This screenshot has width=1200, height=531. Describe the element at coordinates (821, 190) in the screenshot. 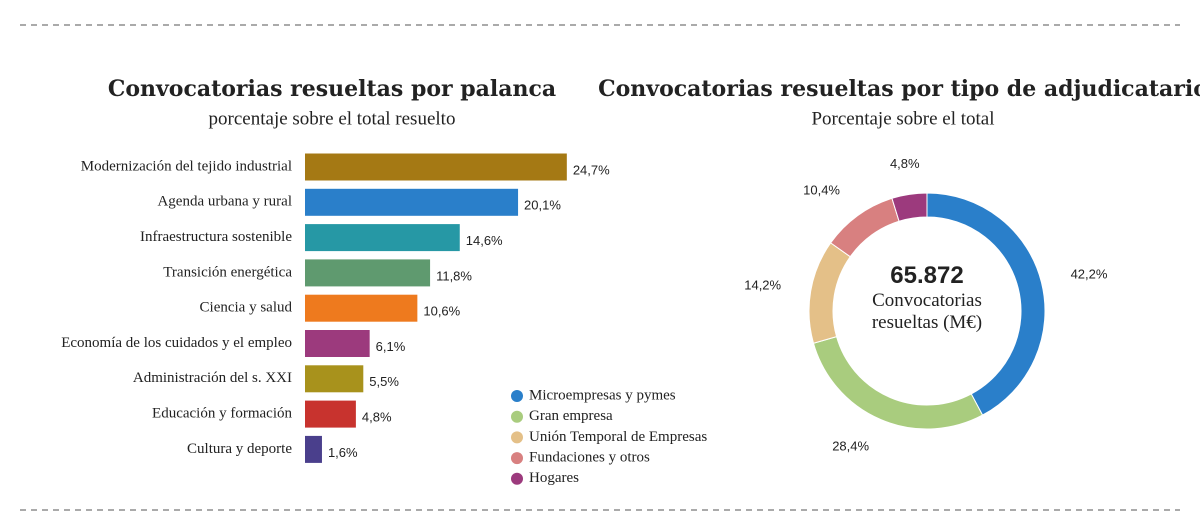

I see `value-label: 10,4%` at that location.